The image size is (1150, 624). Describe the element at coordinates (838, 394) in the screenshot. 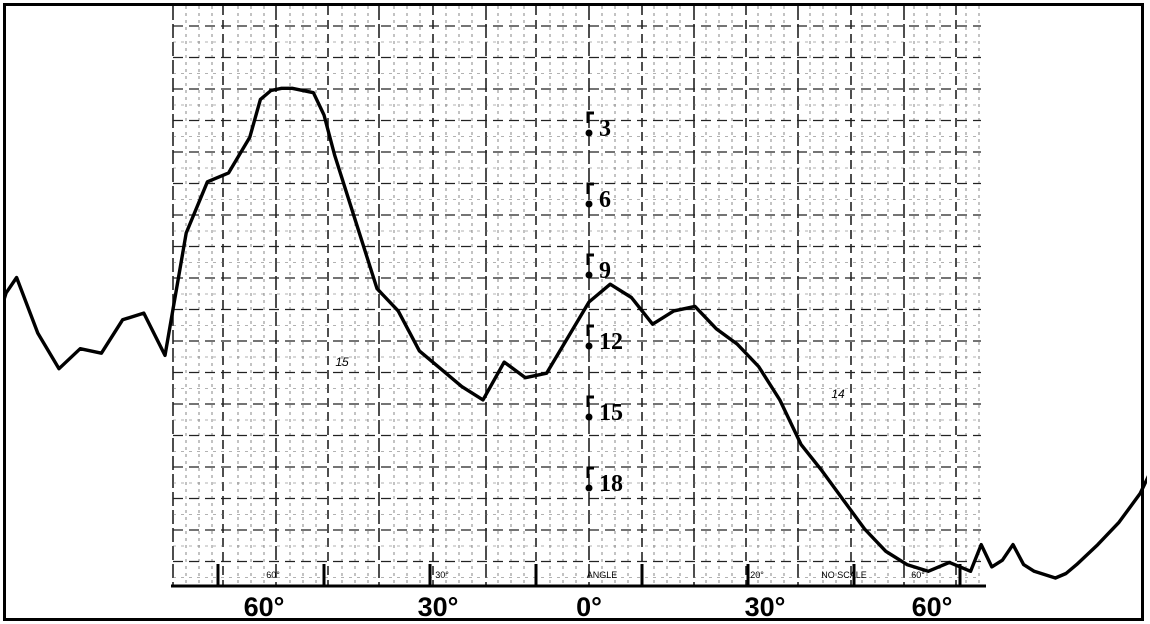

I see `handwritten-annotation: 14` at that location.